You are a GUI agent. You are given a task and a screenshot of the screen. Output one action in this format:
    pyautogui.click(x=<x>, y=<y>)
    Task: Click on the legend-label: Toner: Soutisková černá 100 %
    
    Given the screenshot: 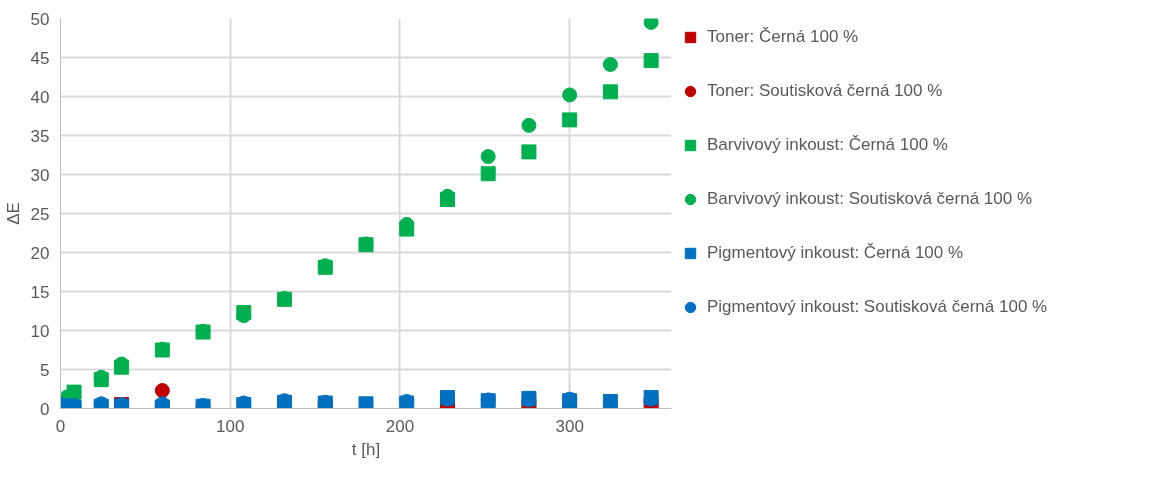 What is the action you would take?
    pyautogui.click(x=825, y=91)
    